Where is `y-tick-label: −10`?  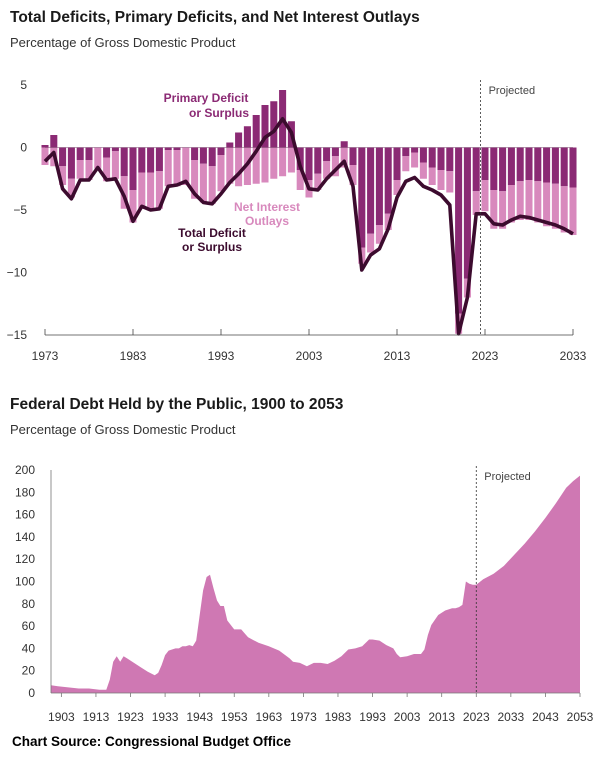 y-tick-label: −10 is located at coordinates (17, 273).